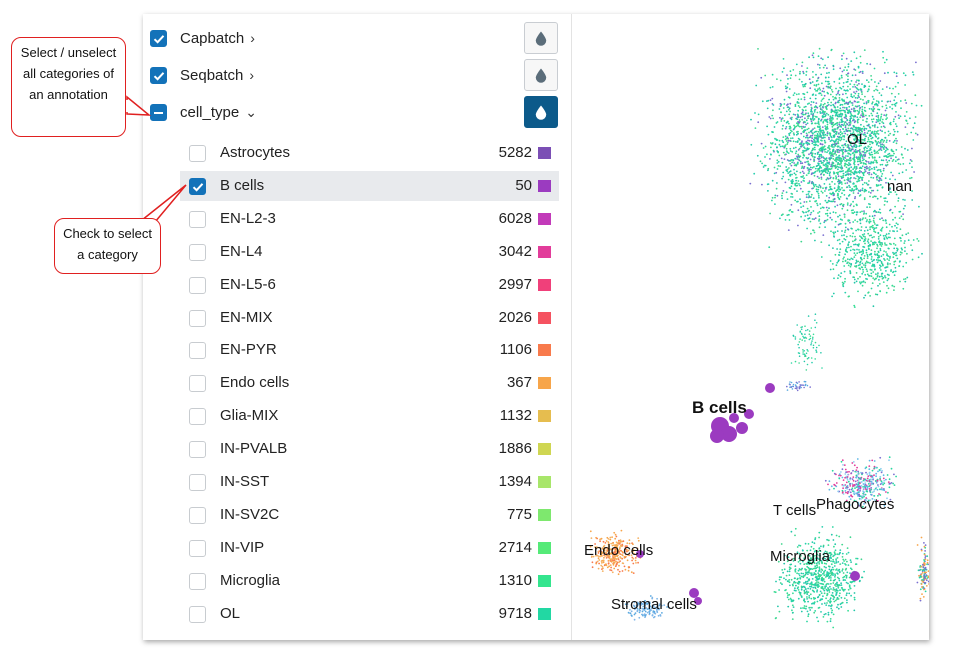  I want to click on label-t-cells: T cells, so click(795, 510).